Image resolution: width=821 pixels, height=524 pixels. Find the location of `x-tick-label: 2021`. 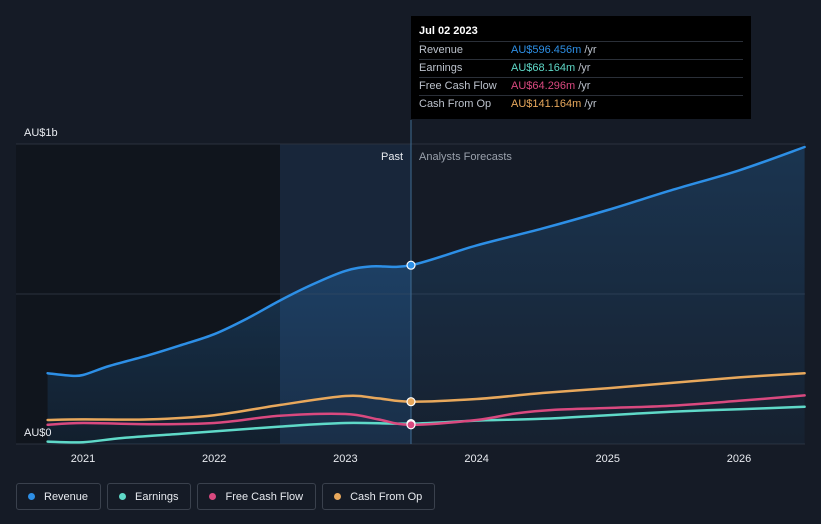

x-tick-label: 2021 is located at coordinates (83, 459).